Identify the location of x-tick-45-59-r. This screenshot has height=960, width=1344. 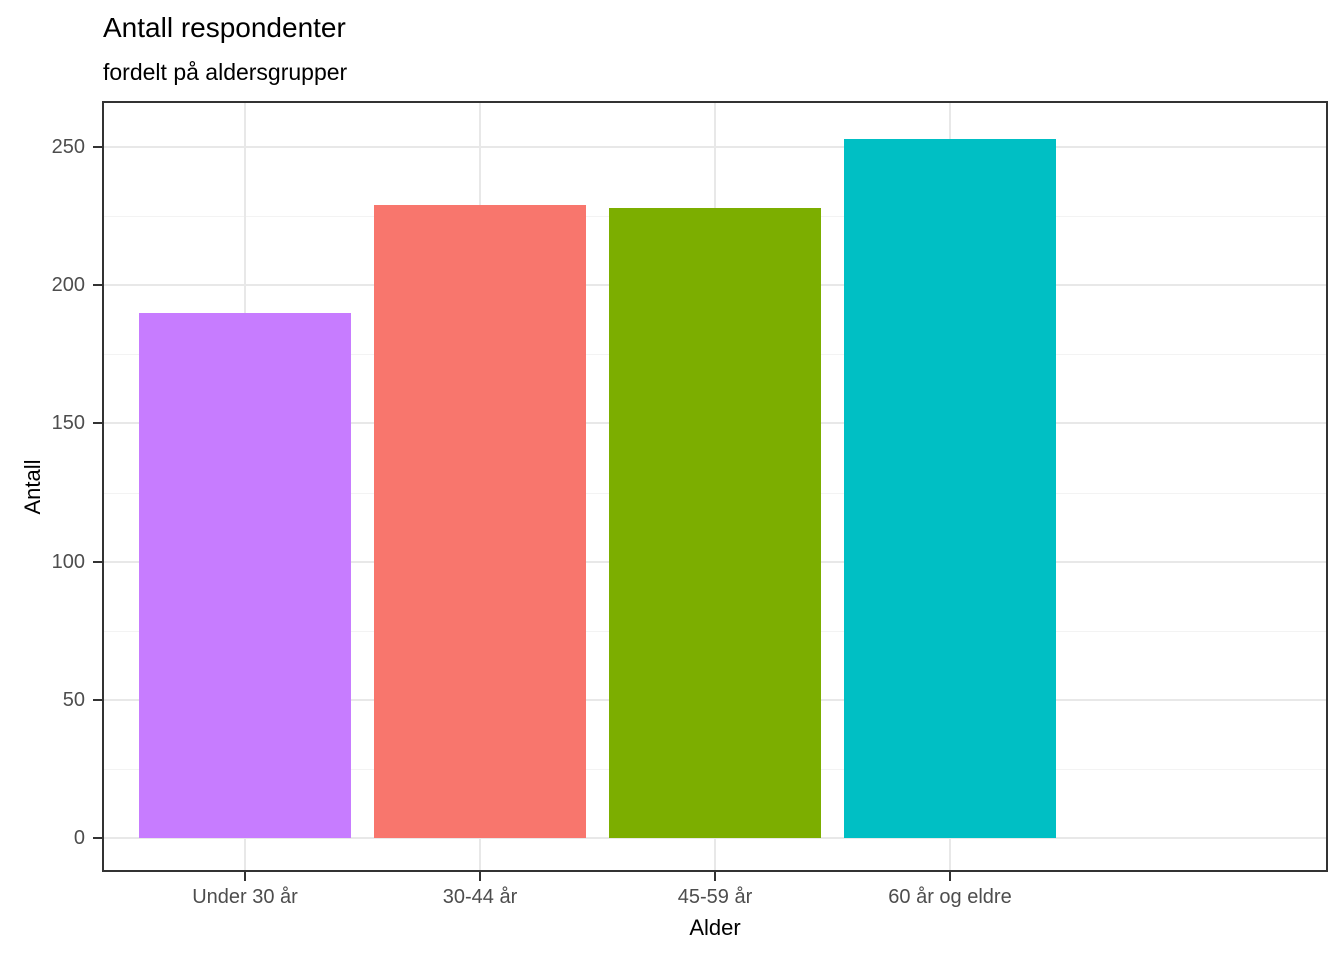
(715, 876).